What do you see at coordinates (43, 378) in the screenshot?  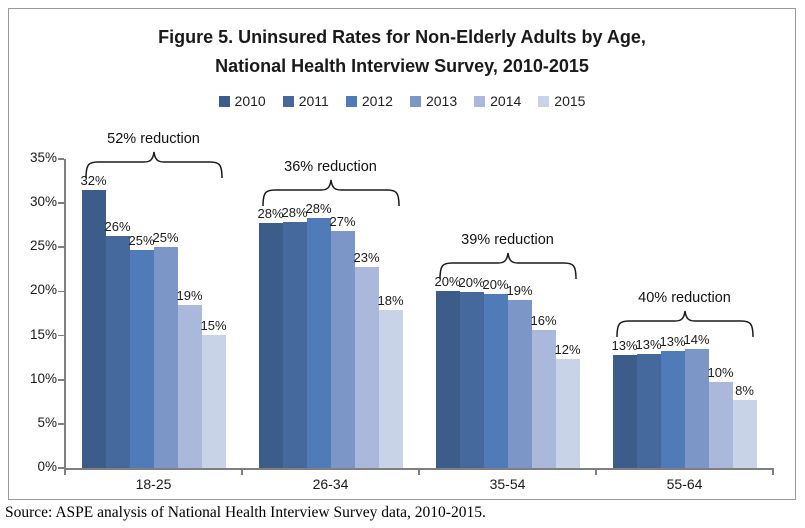 I see `y-tick-label: 10%` at bounding box center [43, 378].